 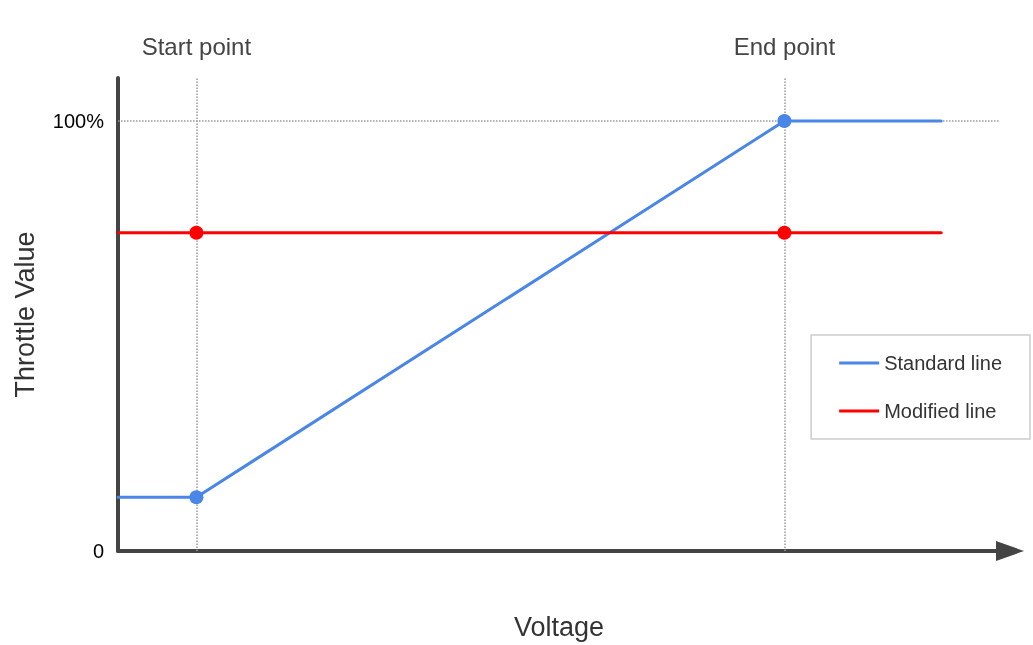 I want to click on y-axis-title: Throttle Value, so click(x=24, y=314).